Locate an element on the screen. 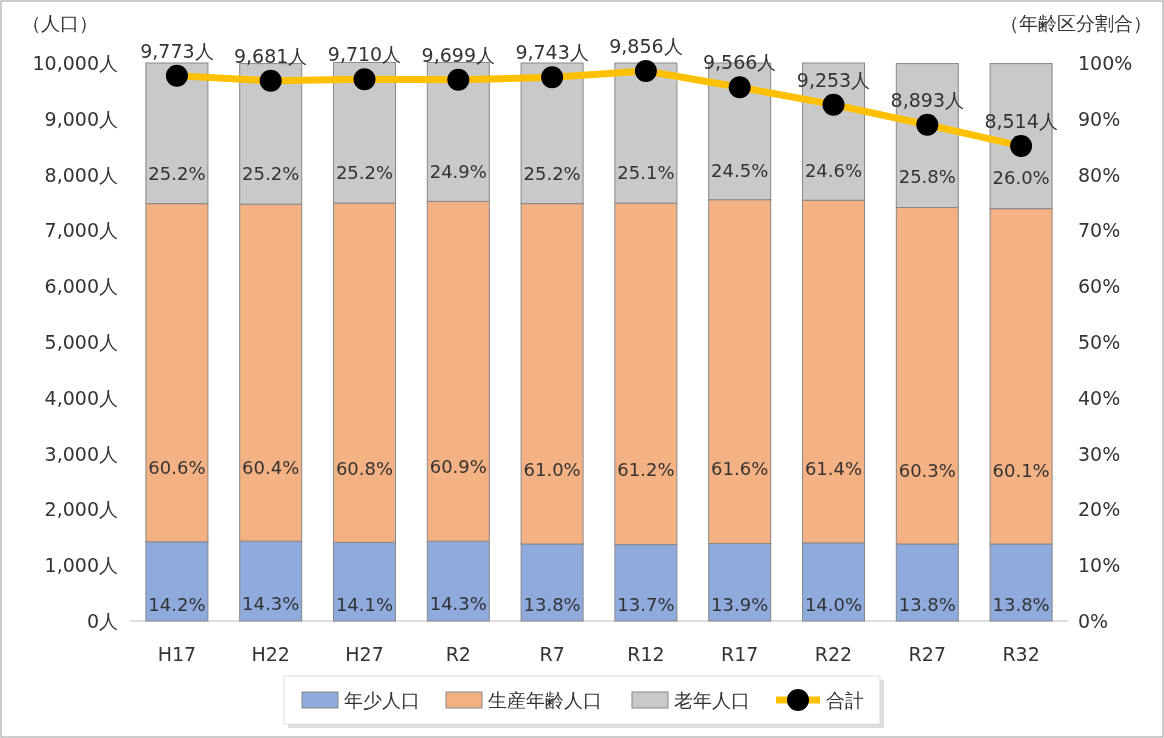 The height and width of the screenshot is (738, 1164). y-tick-label: 1,000人 is located at coordinates (81, 565).